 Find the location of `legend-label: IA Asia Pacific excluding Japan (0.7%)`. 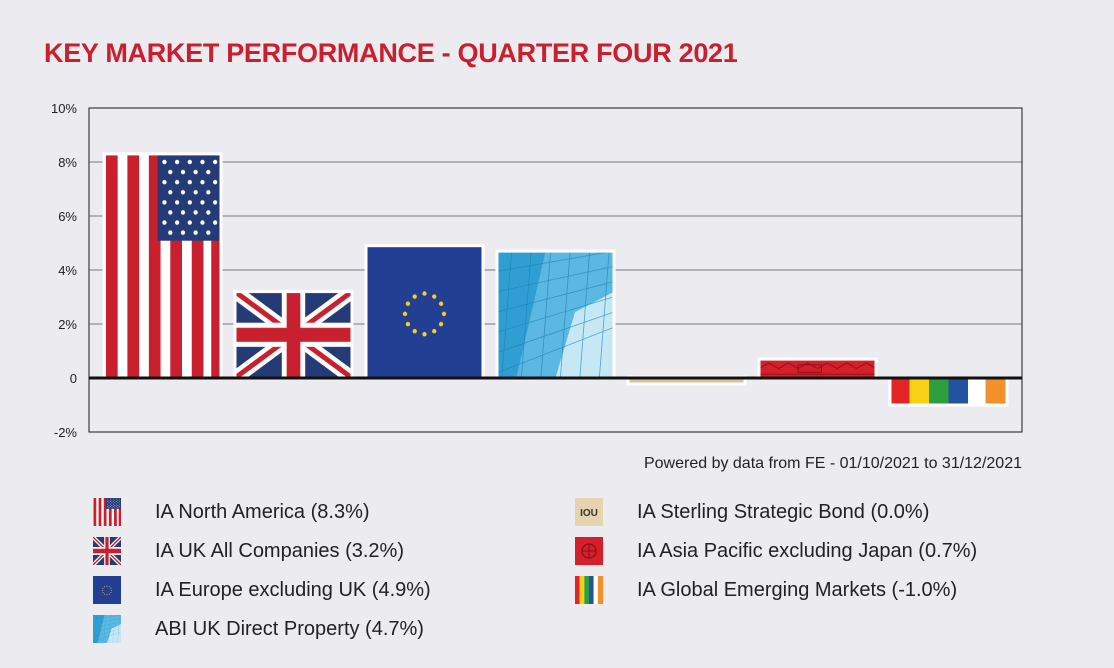

legend-label: IA Asia Pacific excluding Japan (0.7%) is located at coordinates (807, 550).